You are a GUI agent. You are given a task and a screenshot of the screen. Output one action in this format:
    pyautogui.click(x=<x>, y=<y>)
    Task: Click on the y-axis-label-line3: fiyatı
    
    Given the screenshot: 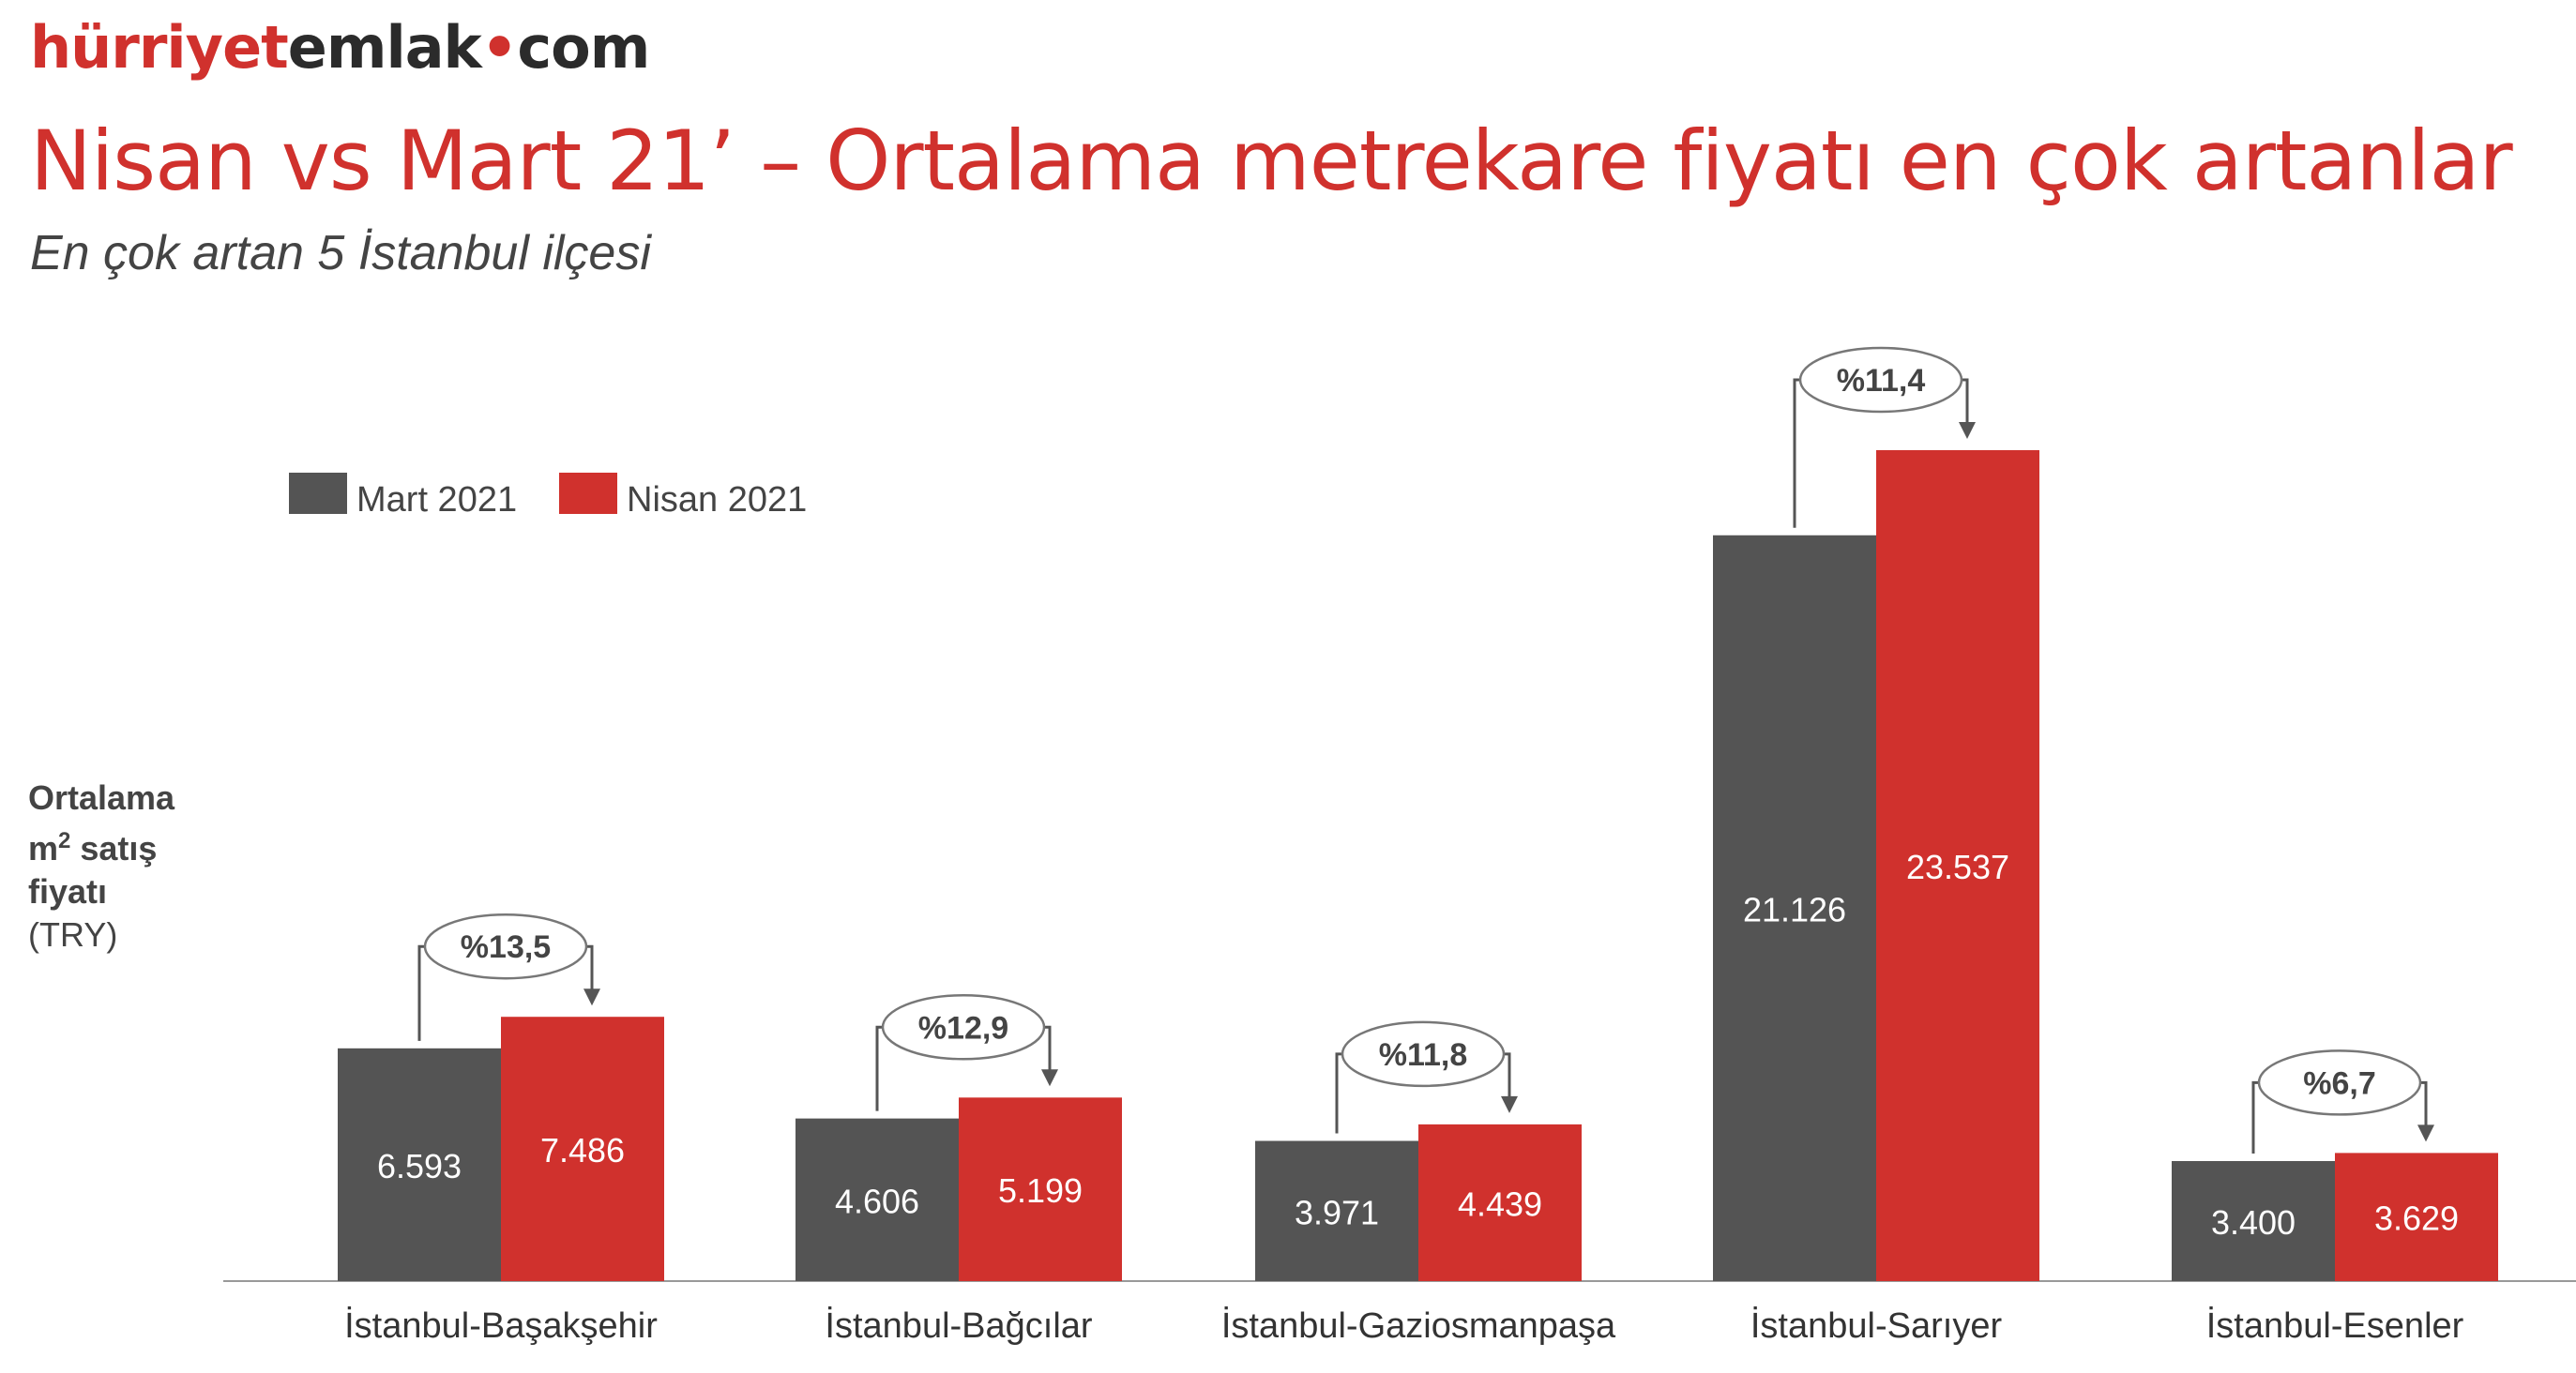 What is the action you would take?
    pyautogui.click(x=68, y=891)
    